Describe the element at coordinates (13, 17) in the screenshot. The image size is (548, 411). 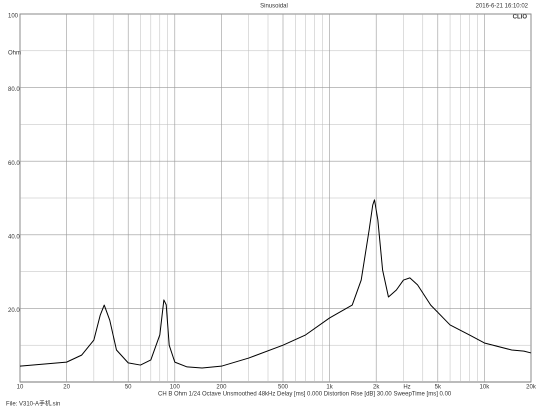
I see `y-tick-label: 100` at that location.